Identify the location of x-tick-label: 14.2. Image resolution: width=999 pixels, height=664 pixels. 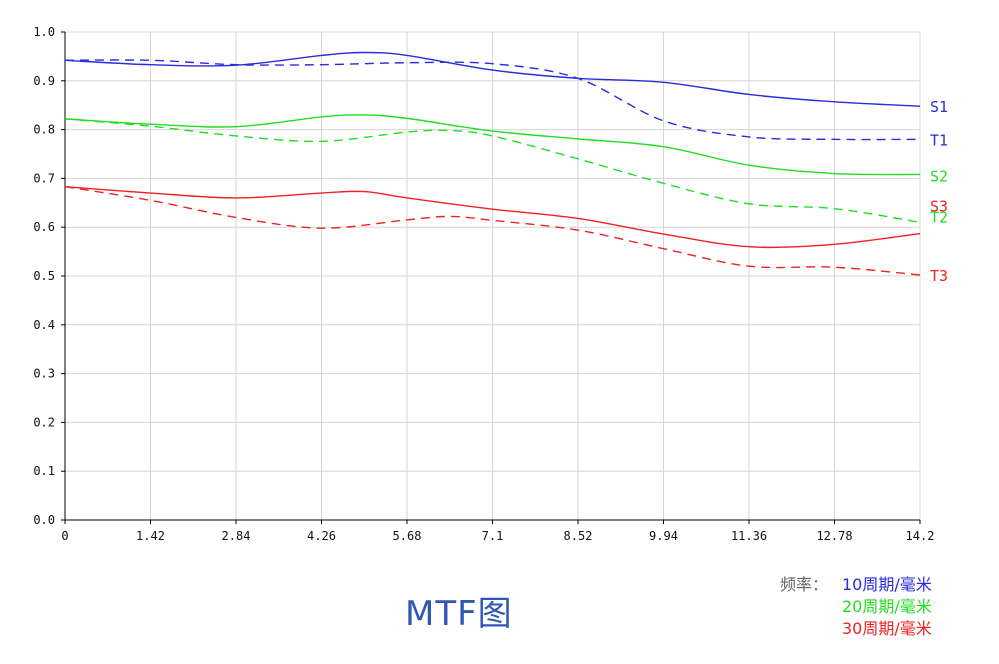
(920, 536).